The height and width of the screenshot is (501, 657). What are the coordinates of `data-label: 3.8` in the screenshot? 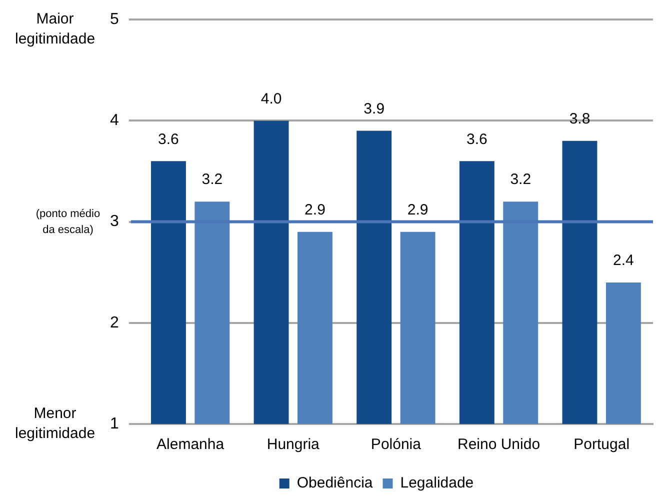 It's located at (579, 119).